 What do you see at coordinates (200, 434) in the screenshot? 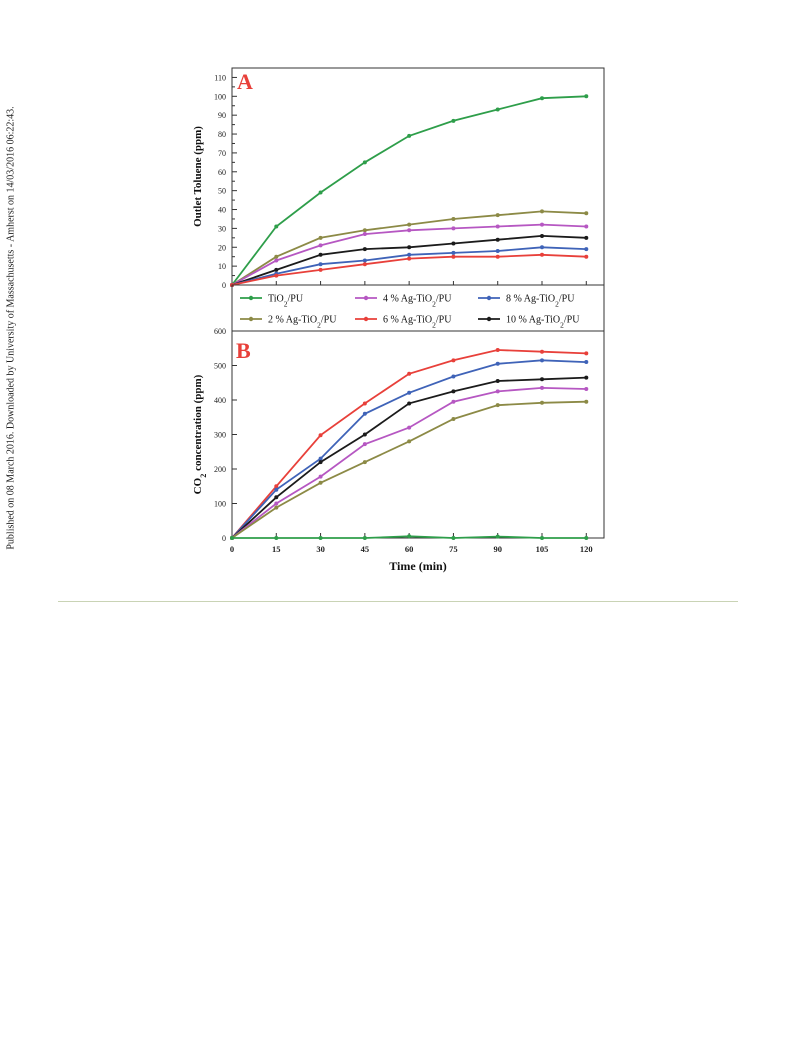
I see `y-axis-label-b: CO2 concentration (ppm)` at bounding box center [200, 434].